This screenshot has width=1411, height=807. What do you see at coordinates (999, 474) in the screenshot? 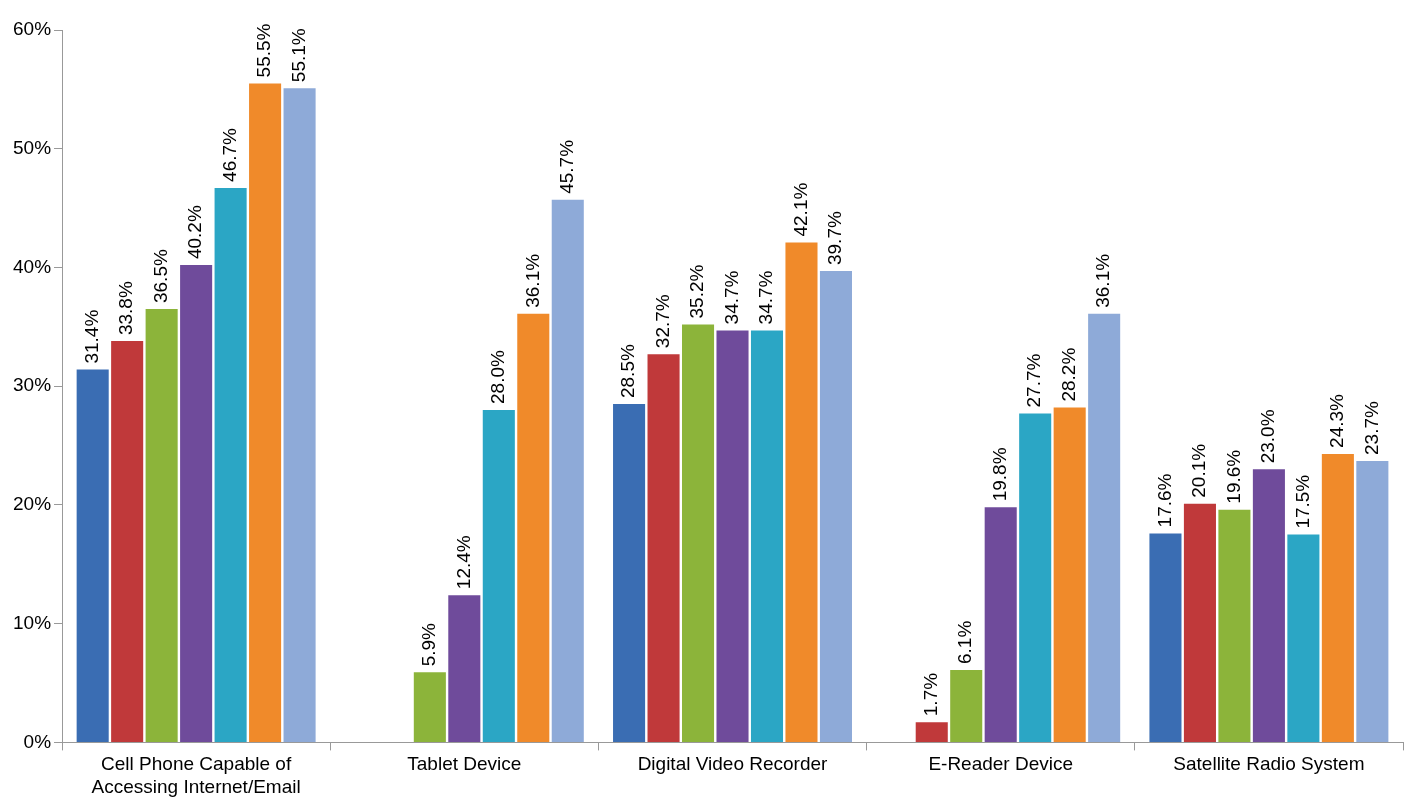
I see `data-label: 19.8%` at bounding box center [999, 474].